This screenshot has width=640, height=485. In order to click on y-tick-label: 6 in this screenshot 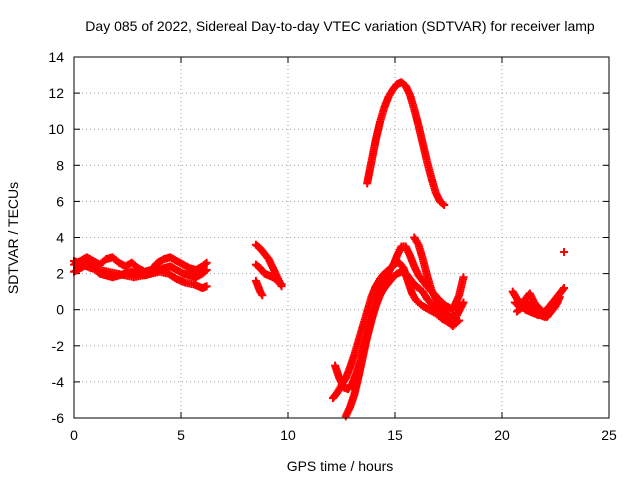, I will do `click(60, 201)`.